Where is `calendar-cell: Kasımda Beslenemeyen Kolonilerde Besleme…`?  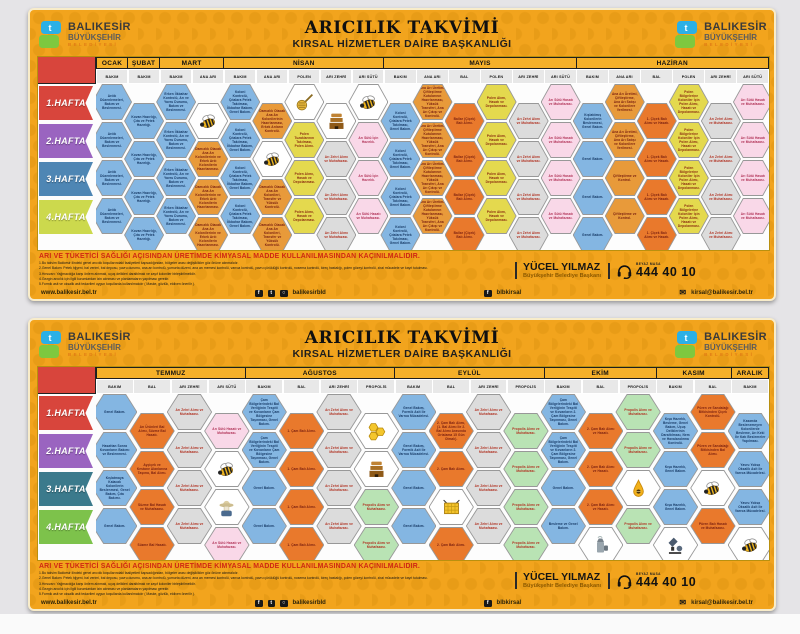
calendar-cell: Kasımda Beslenemeyen Kolonilerde Besleme… is located at coordinates (748, 431).